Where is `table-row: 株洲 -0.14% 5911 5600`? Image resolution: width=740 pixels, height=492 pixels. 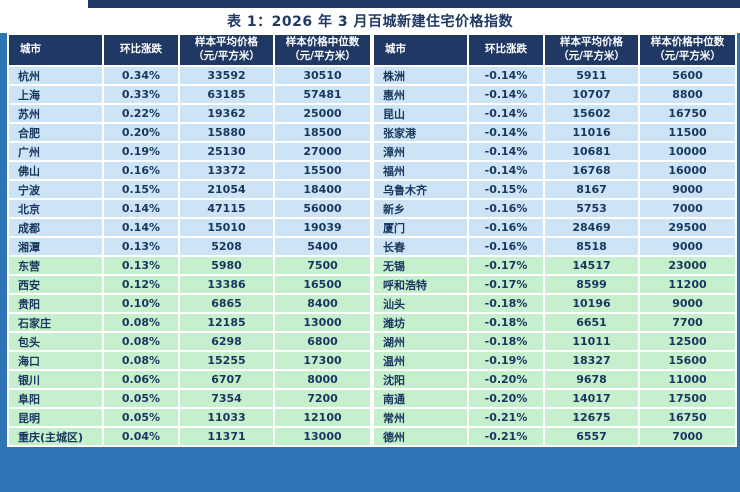
table-row: 株洲 -0.14% 5911 5600 is located at coordinates (554, 75).